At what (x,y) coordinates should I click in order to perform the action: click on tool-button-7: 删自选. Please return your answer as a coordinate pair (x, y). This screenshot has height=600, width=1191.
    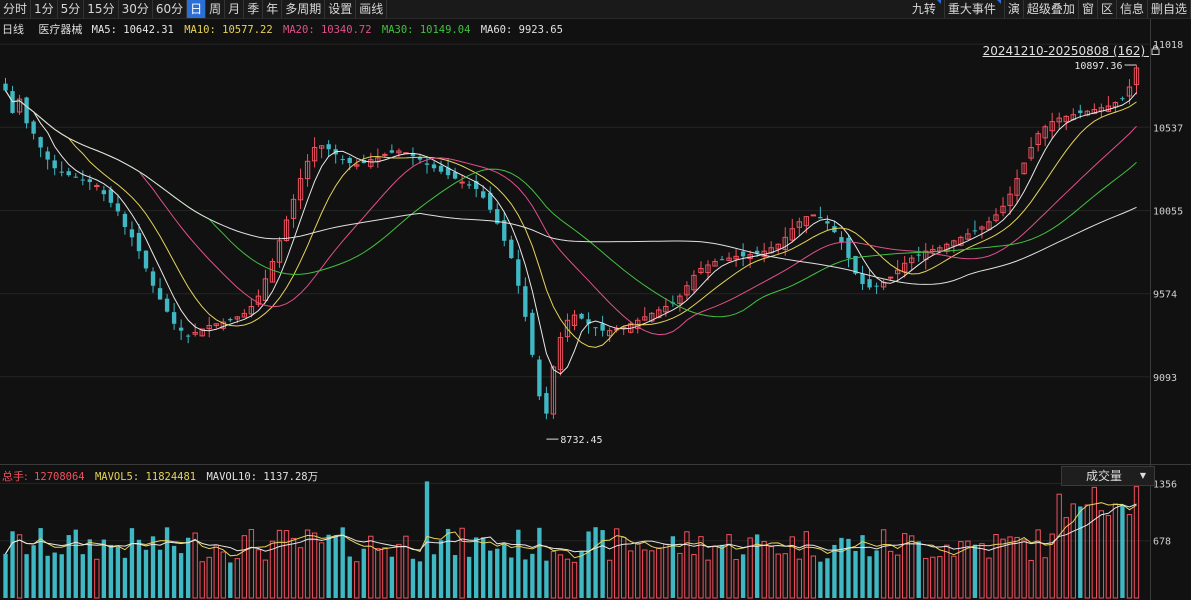
    Looking at the image, I should click on (1169, 9).